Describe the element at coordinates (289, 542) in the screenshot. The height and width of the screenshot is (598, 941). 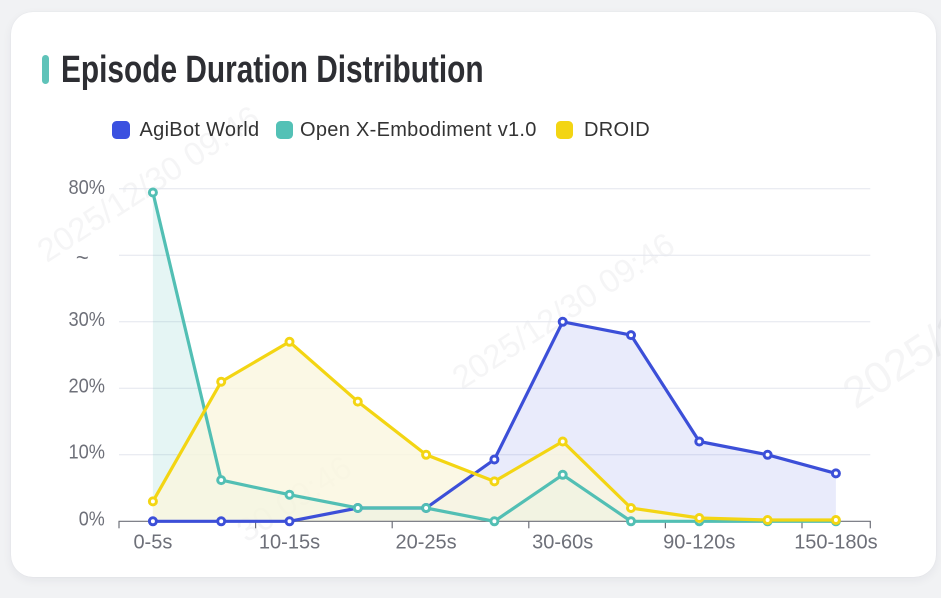
I see `svg-text: 10-15s` at that location.